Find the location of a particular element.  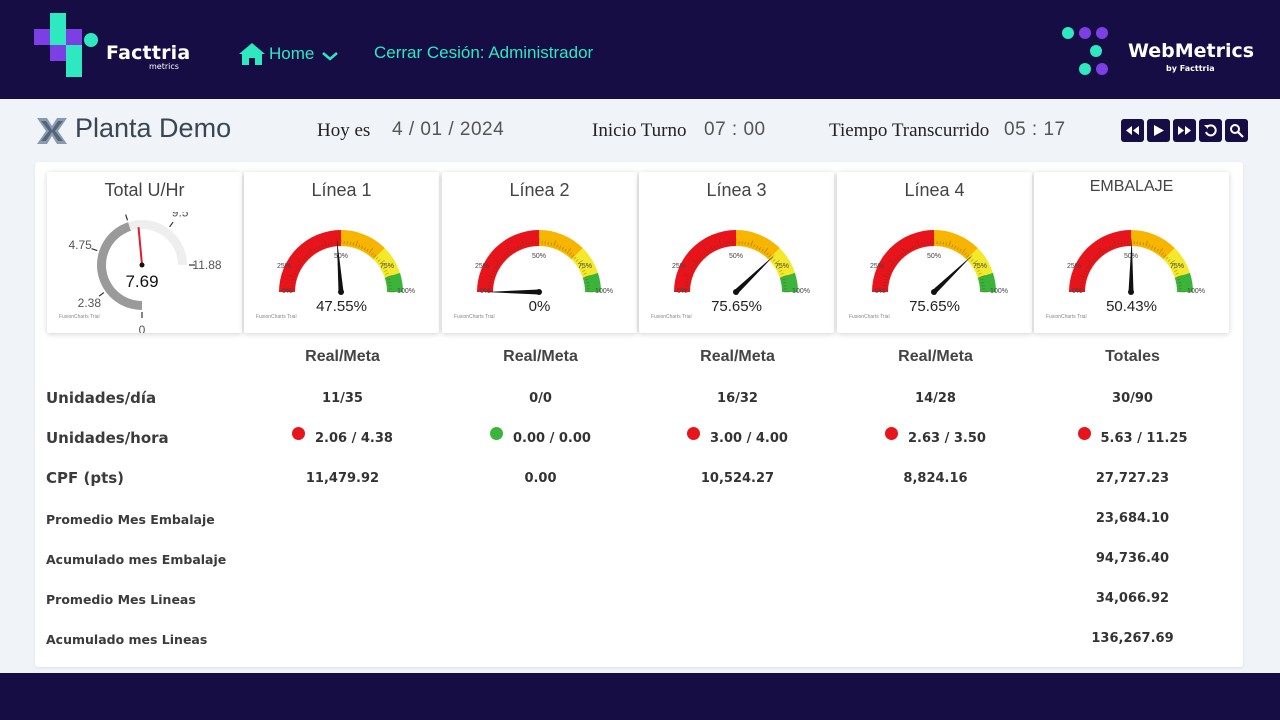

table-cell: 14/28 is located at coordinates (935, 398).